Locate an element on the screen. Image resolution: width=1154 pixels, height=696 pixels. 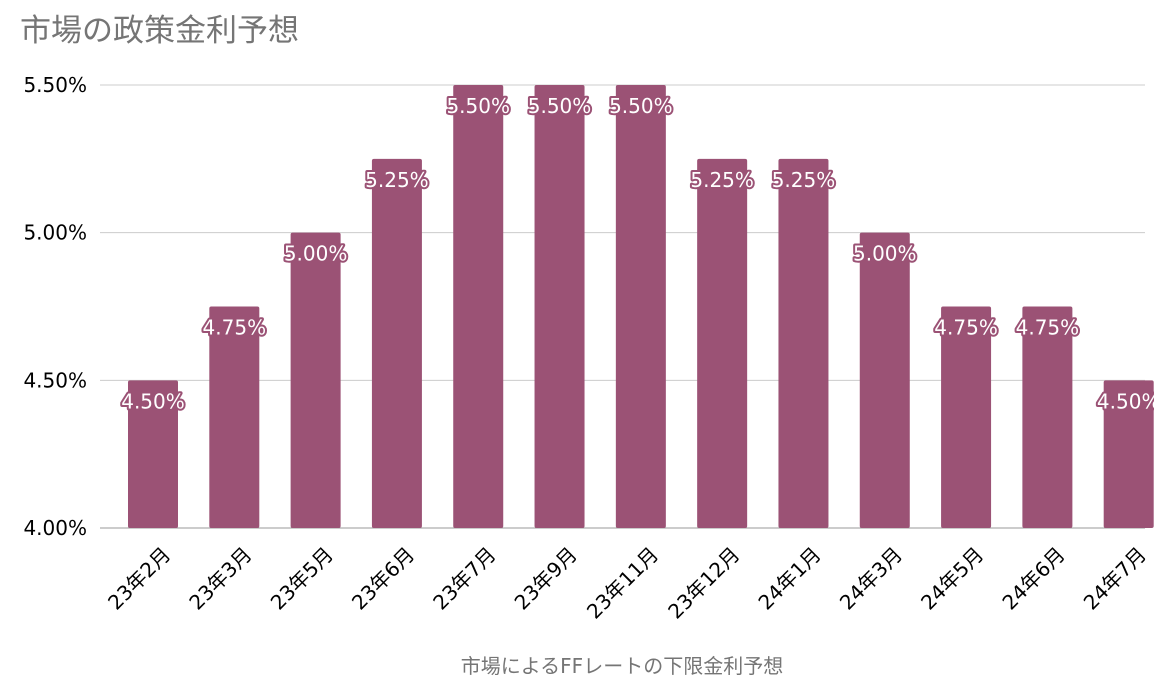
x-tick-label: 23年7月 is located at coordinates (464, 578).